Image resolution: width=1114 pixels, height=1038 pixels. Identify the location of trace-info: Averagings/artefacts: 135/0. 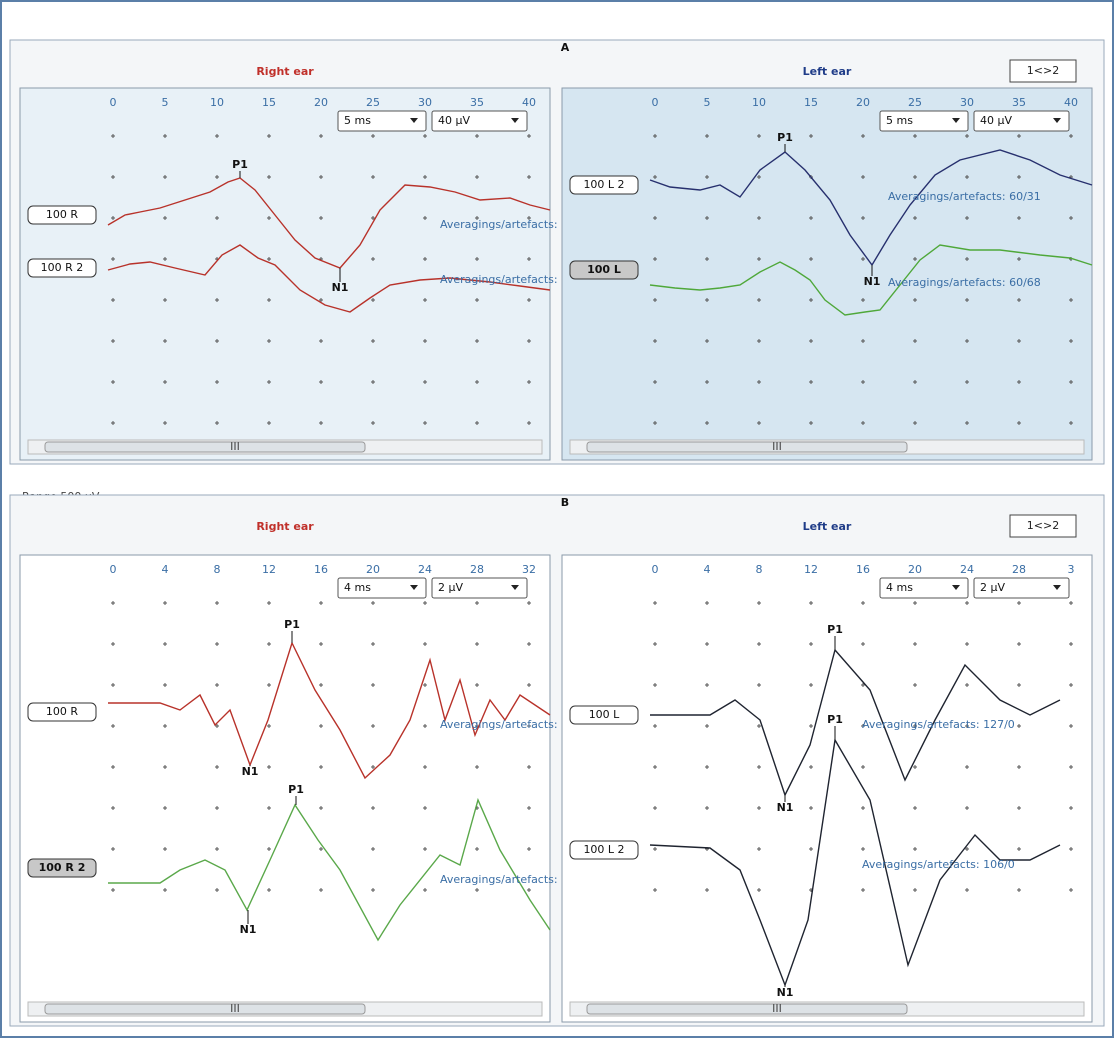
(516, 724).